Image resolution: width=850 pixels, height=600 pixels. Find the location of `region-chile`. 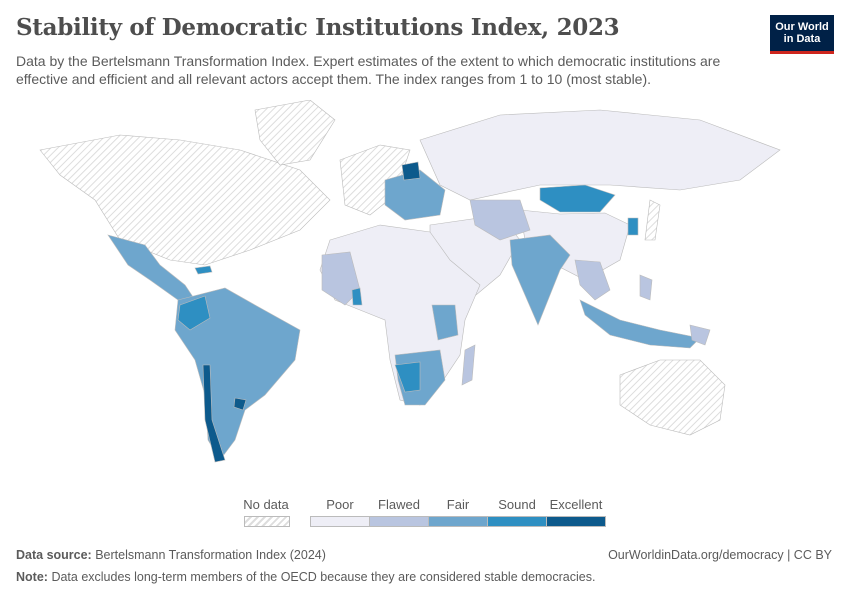

region-chile is located at coordinates (214, 413).